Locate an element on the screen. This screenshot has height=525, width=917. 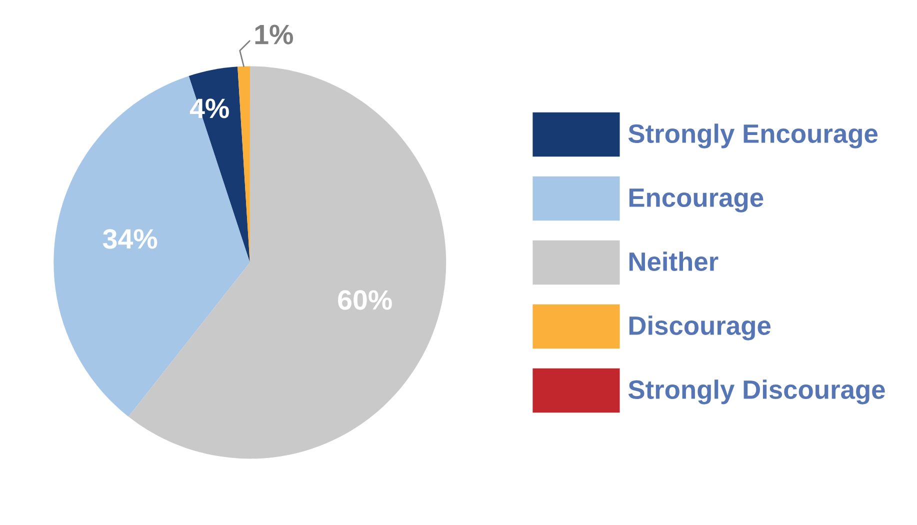
legend-label: Encourage is located at coordinates (696, 200).